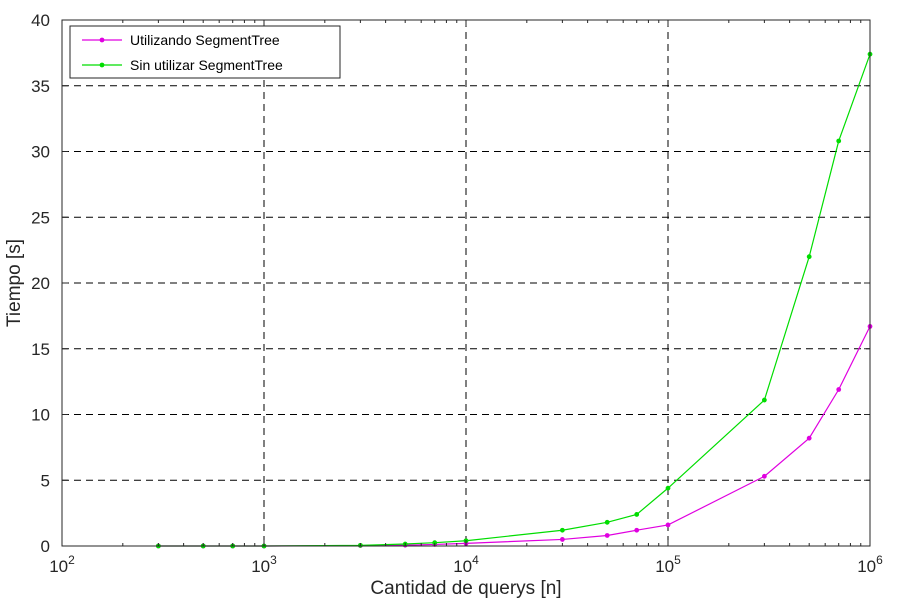 This screenshot has width=900, height=600. Describe the element at coordinates (205, 40) in the screenshot. I see `legend-label: Utilizando SegmentTree` at that location.